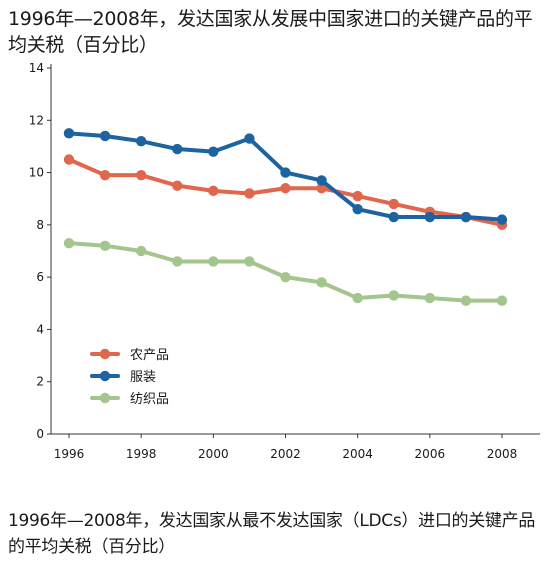 The width and height of the screenshot is (554, 571). I want to click on legend-label: 农产品, so click(149, 355).